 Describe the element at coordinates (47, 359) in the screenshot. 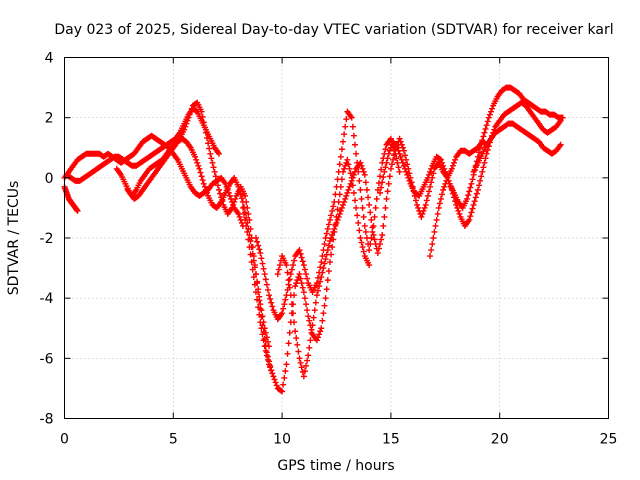

I see `y-tick-label: -6` at that location.